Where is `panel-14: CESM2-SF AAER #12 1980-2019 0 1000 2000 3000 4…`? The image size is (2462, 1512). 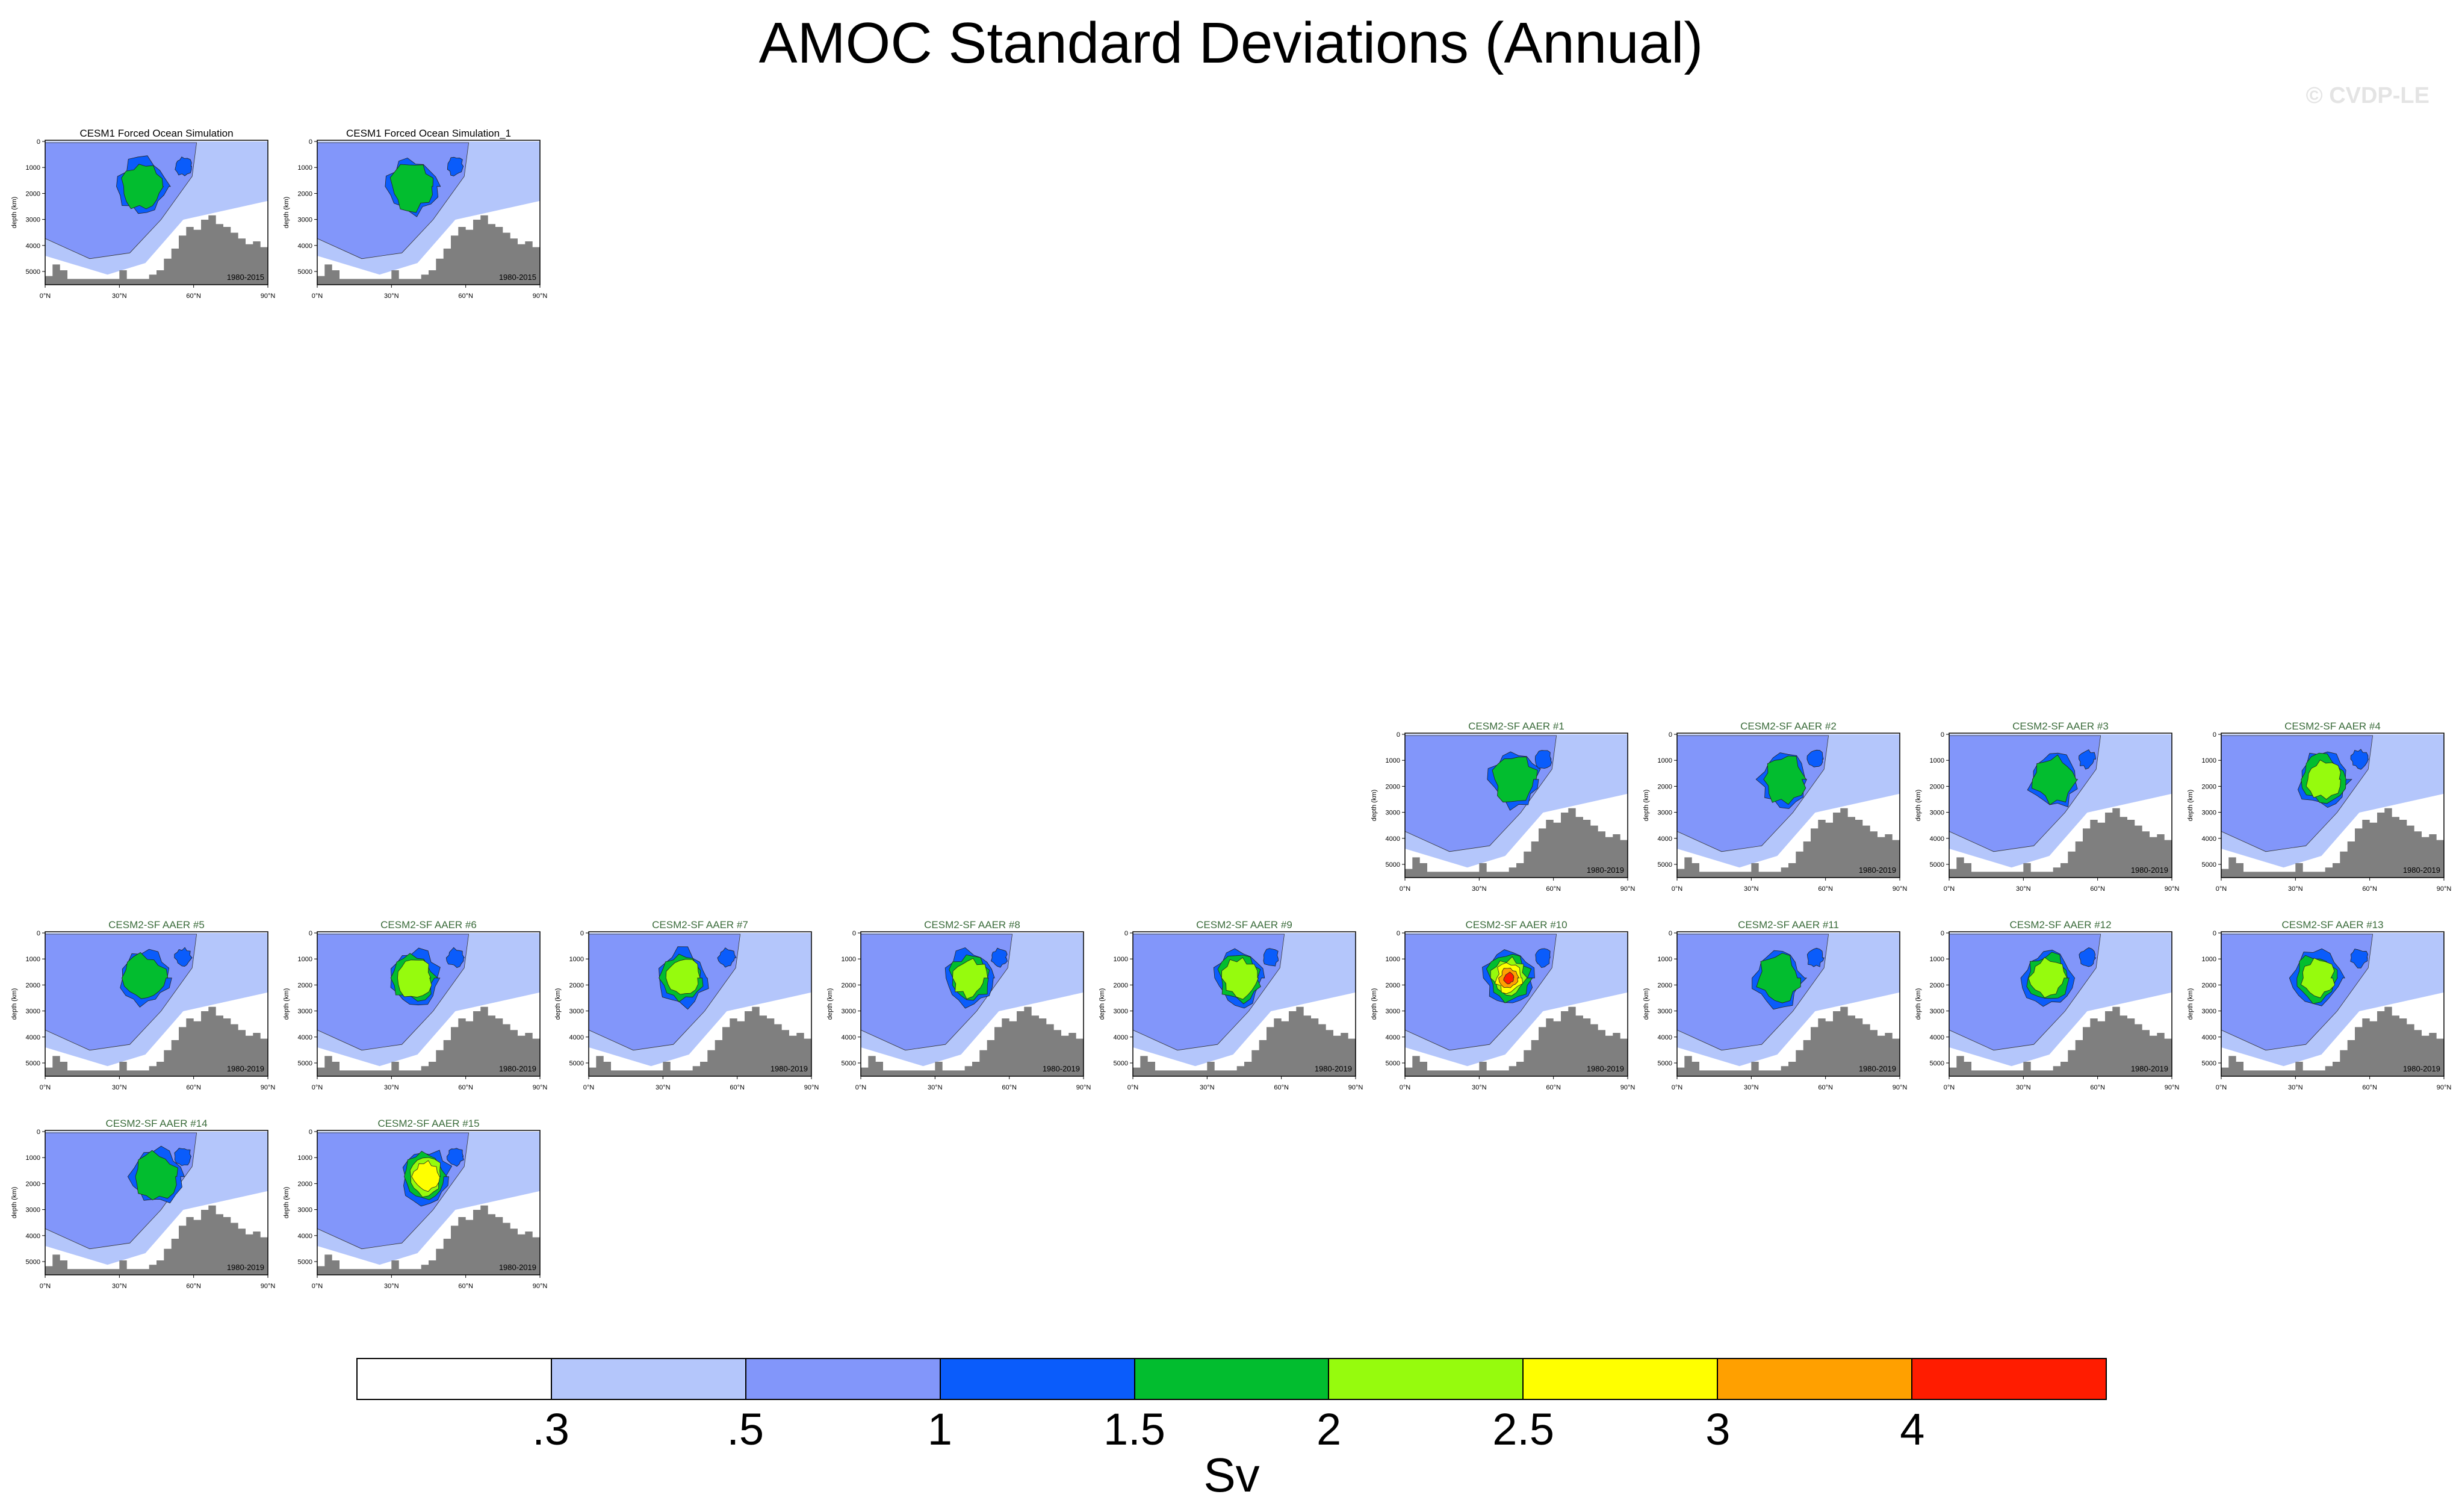
panel-14: CESM2-SF AAER #12 1980-2019 0 1000 2000 3000 4… is located at coordinates (2041, 1010).